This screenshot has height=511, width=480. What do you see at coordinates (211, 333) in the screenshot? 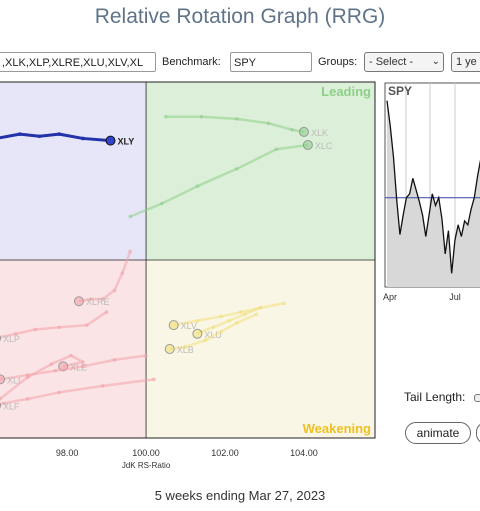
I see `tail-xlb: XLB` at bounding box center [211, 333].